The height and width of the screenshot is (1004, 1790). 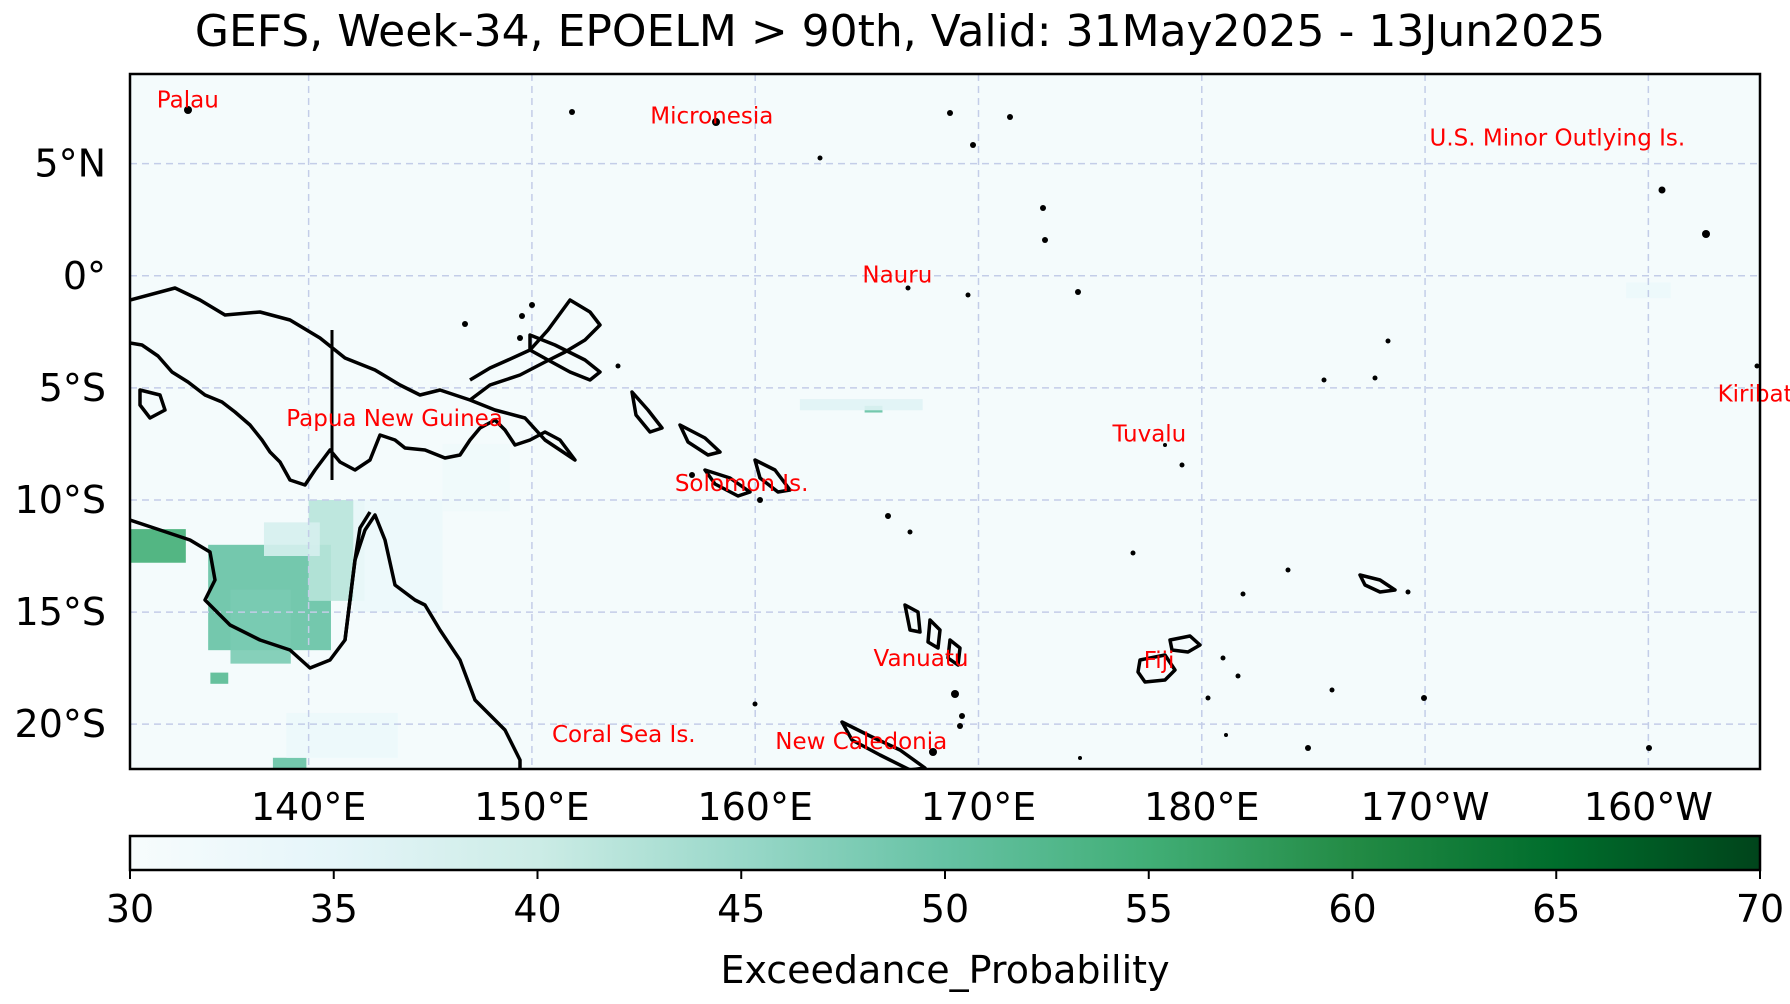 I want to click on place-label: Vanuatu, so click(x=921, y=659).